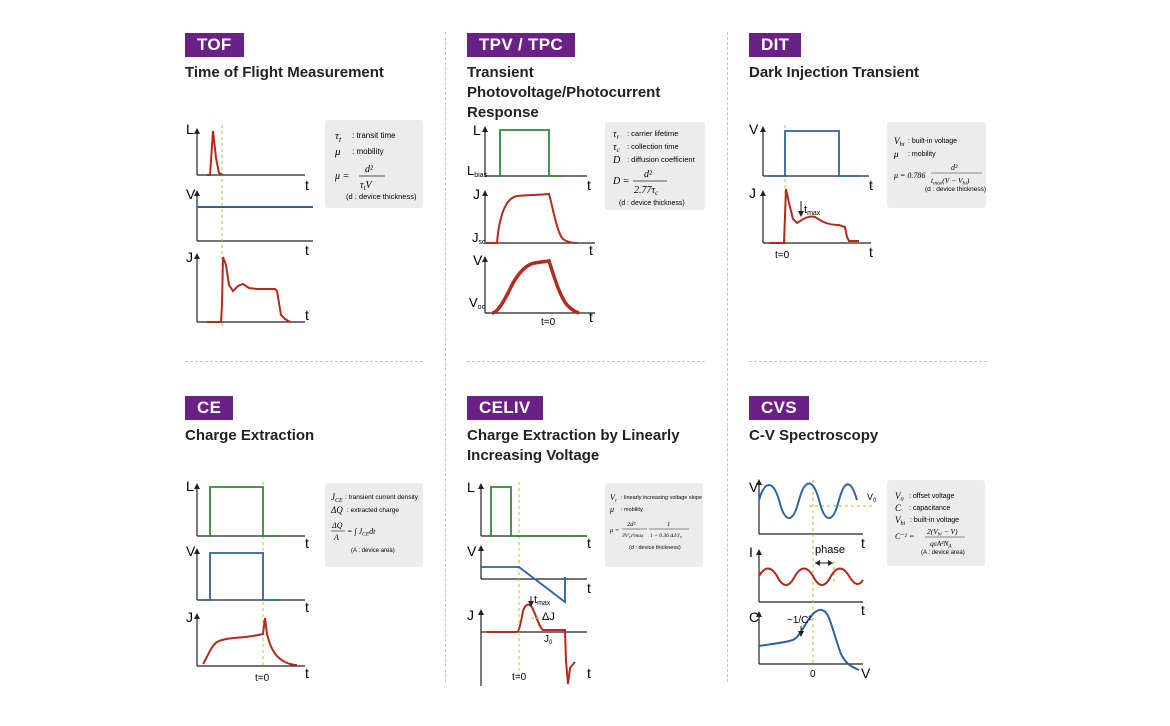 The image size is (1170, 726). I want to click on tof-title: Time of Flight Measurement, so click(284, 72).